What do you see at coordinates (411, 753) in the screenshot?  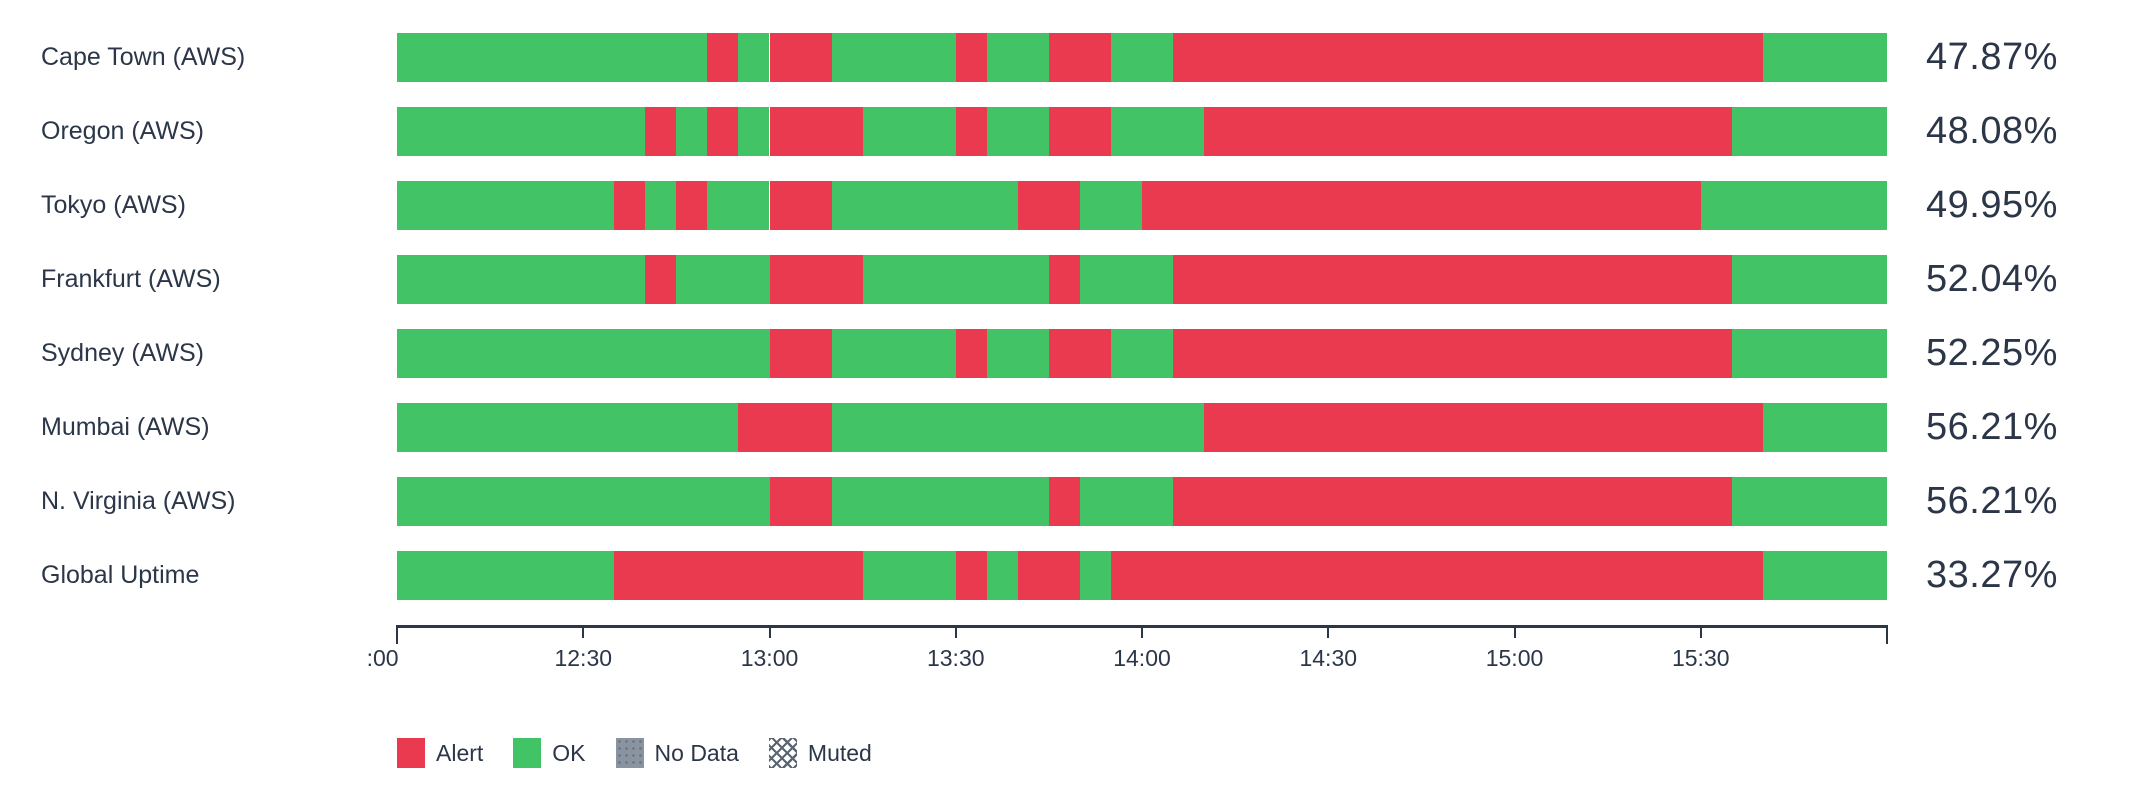 I see `alert-swatch-icon` at bounding box center [411, 753].